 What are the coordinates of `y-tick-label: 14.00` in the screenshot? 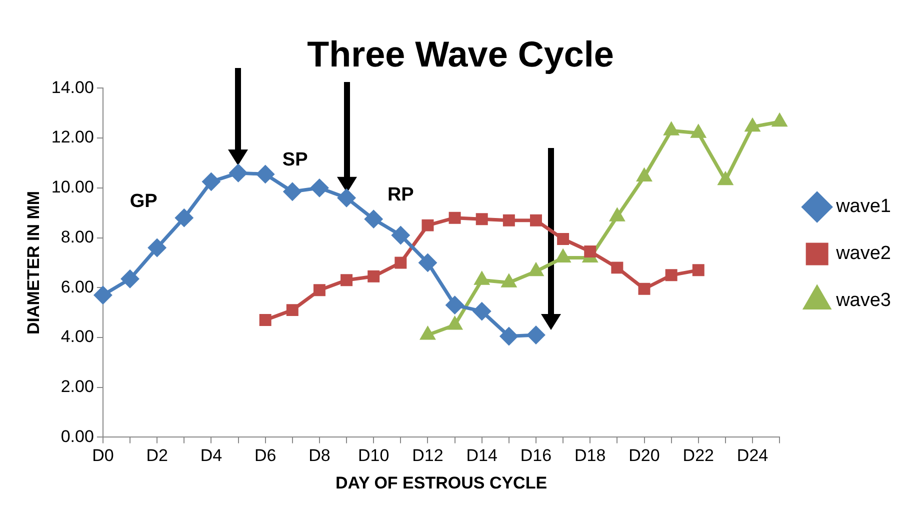 It's located at (72, 87).